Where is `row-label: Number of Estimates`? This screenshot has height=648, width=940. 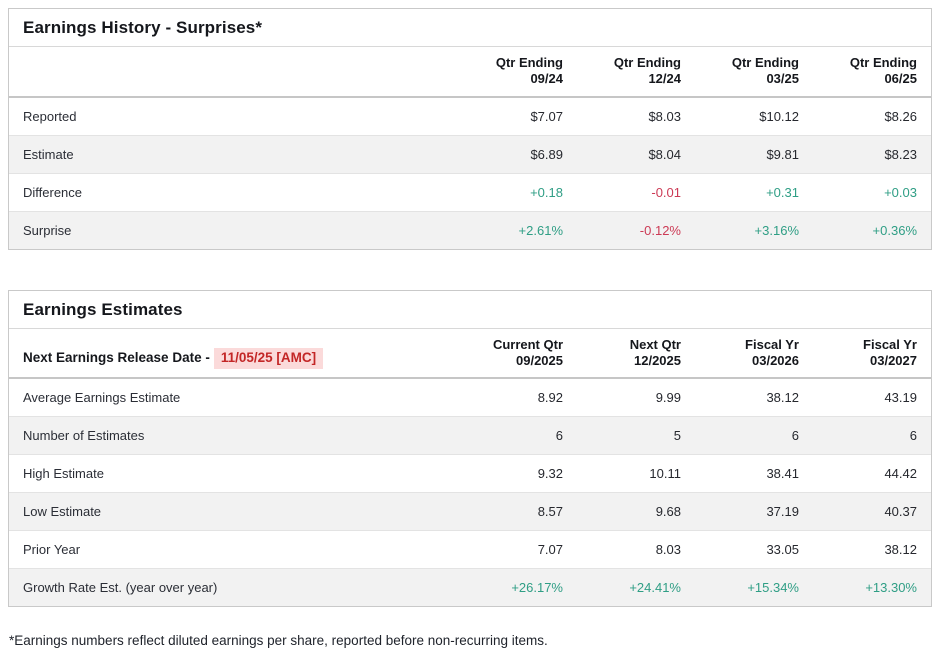 row-label: Number of Estimates is located at coordinates (234, 435).